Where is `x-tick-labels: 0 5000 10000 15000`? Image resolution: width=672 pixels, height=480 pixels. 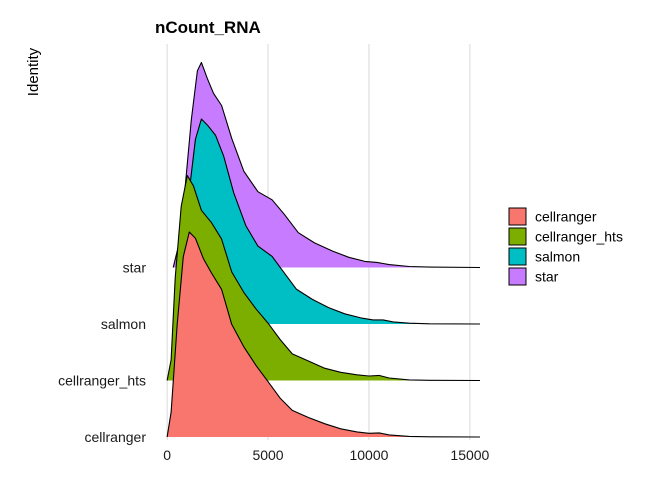 x-tick-labels: 0 5000 10000 15000 is located at coordinates (326, 455).